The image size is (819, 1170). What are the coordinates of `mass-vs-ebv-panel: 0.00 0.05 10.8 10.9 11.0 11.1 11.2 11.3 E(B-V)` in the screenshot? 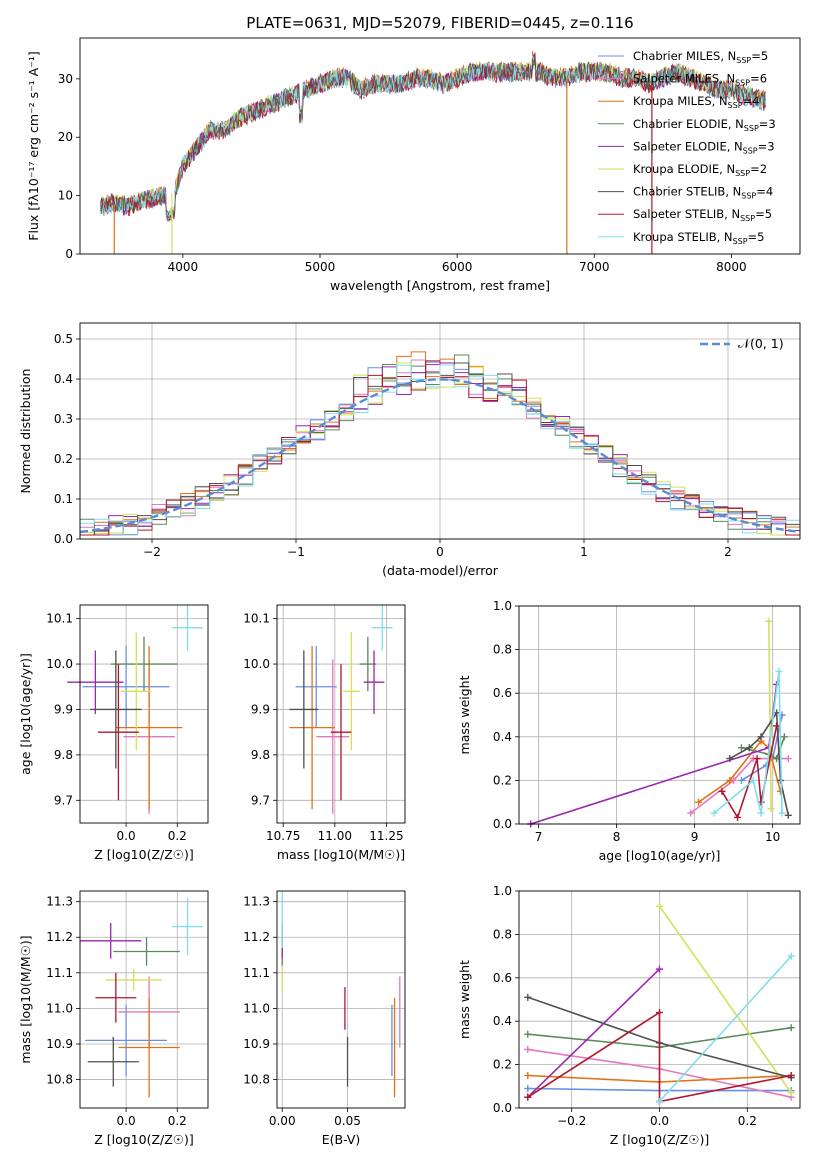 It's located at (324, 1018).